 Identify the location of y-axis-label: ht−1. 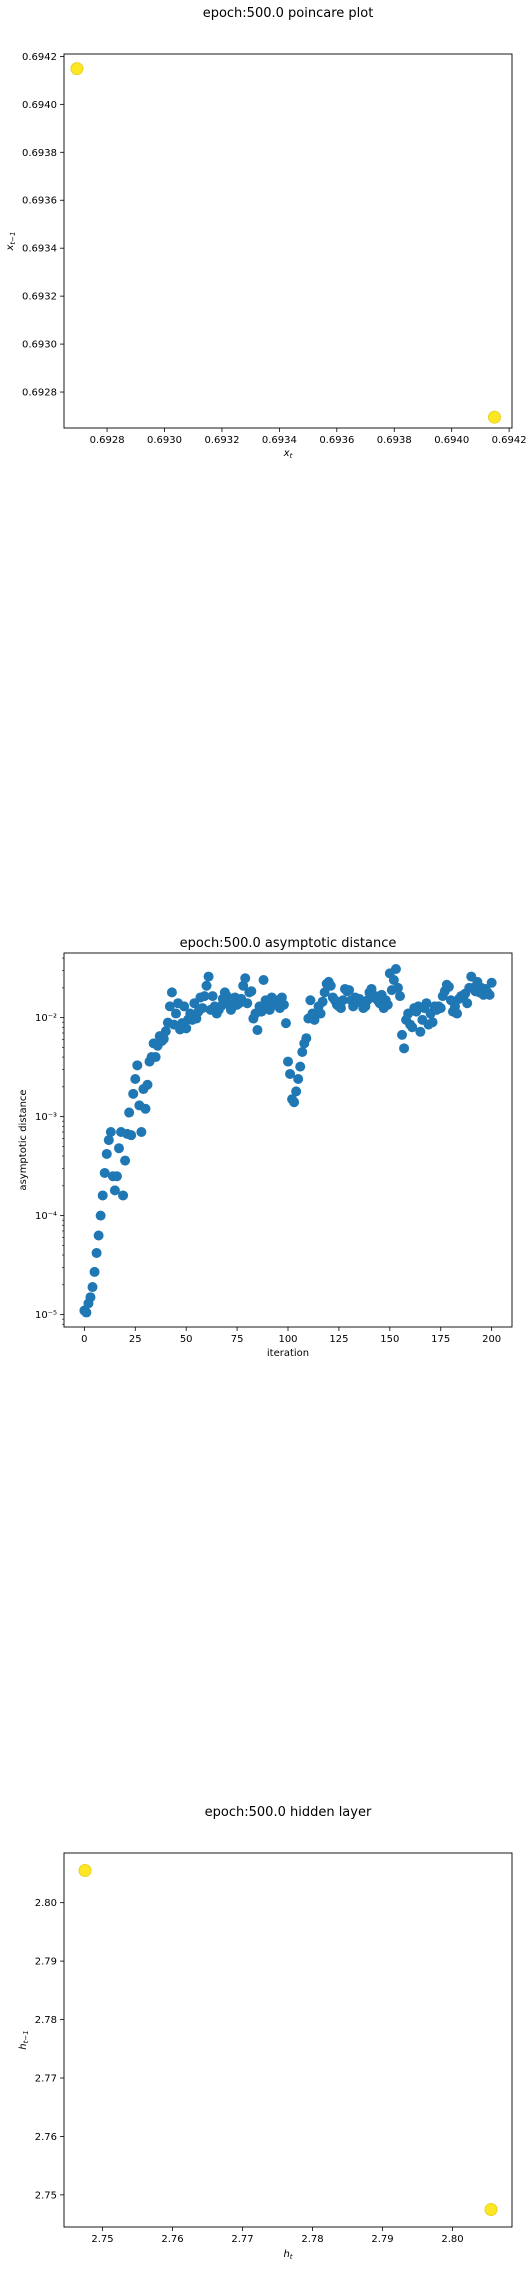
(24, 2039).